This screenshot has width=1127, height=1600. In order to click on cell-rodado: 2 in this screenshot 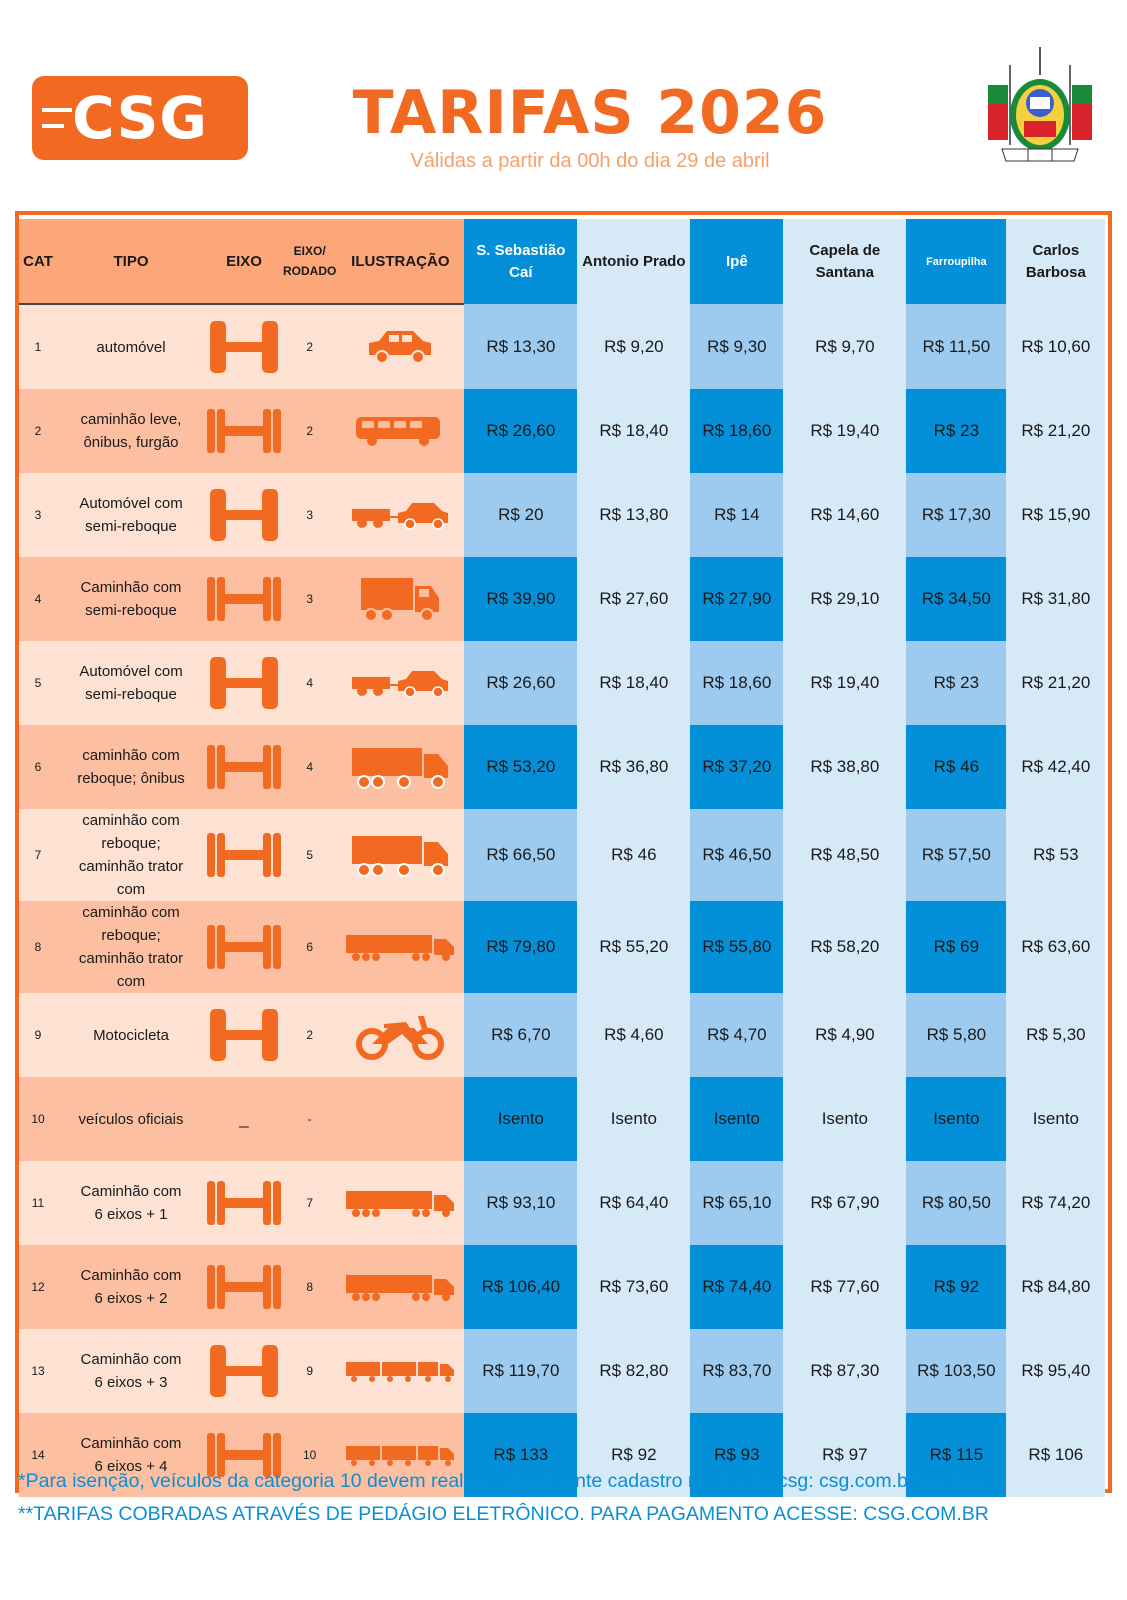, I will do `click(310, 1035)`.